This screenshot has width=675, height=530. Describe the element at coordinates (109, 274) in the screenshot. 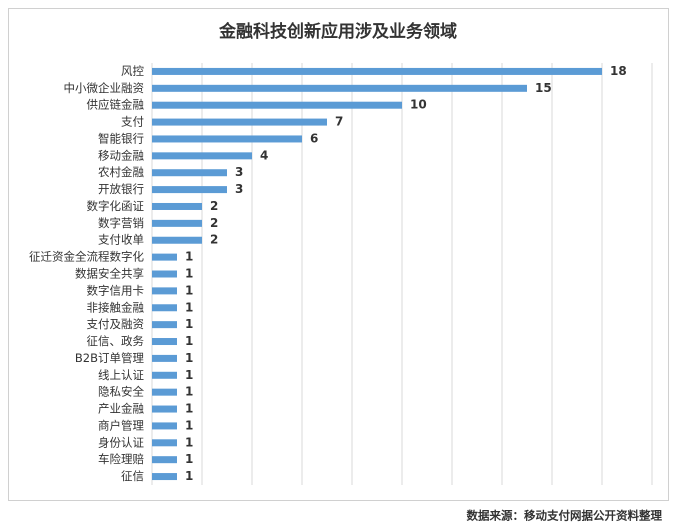

I see `y-tick-label: 数据安全共享` at that location.